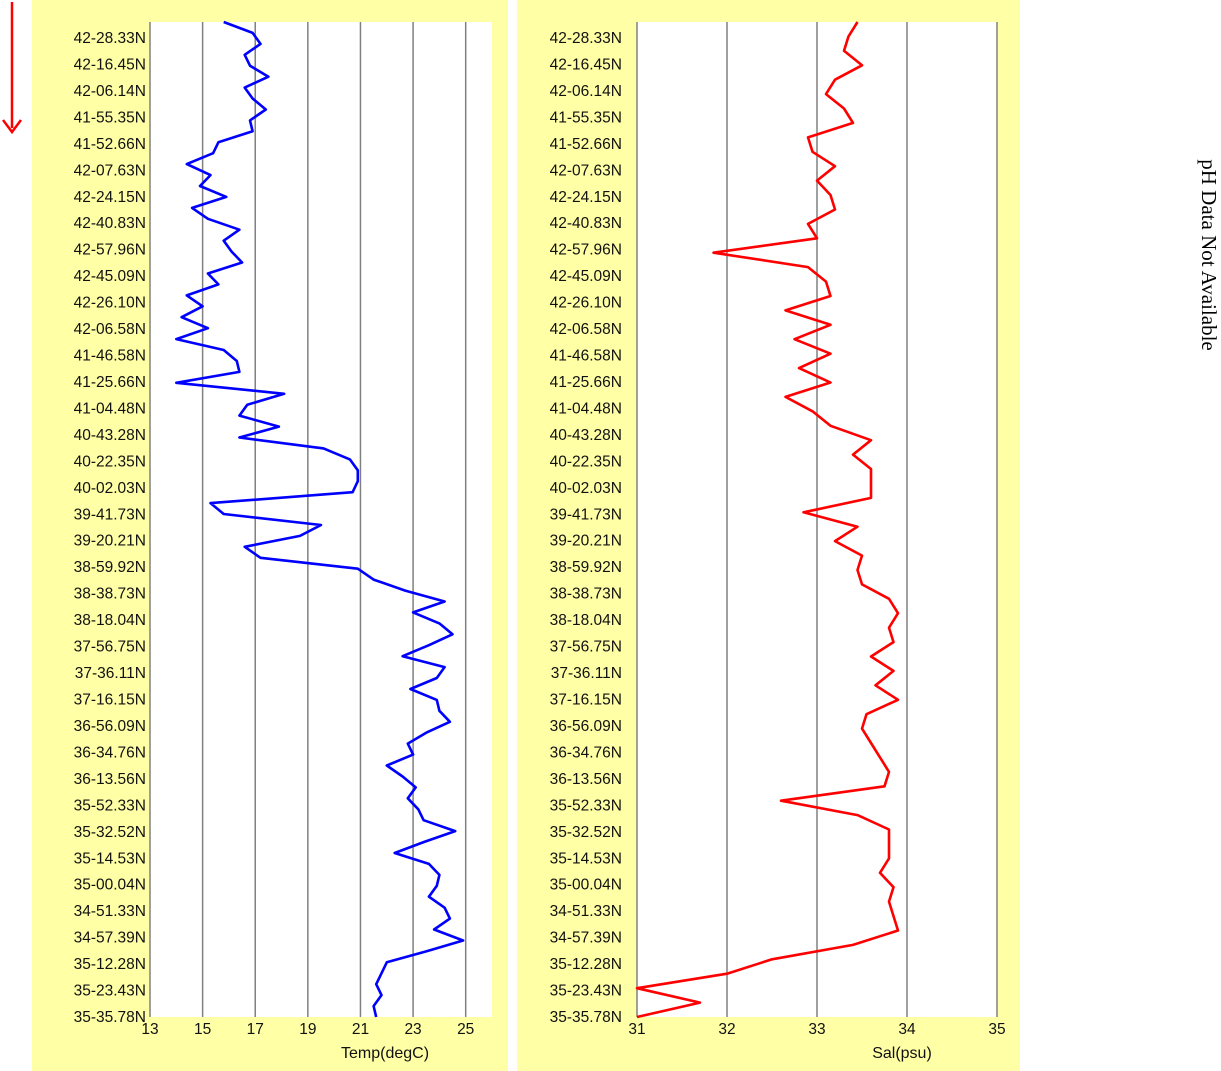 Image resolution: width=1221 pixels, height=1071 pixels. What do you see at coordinates (110, 938) in the screenshot?
I see `temperature-latitude-label: 34-57.39N` at bounding box center [110, 938].